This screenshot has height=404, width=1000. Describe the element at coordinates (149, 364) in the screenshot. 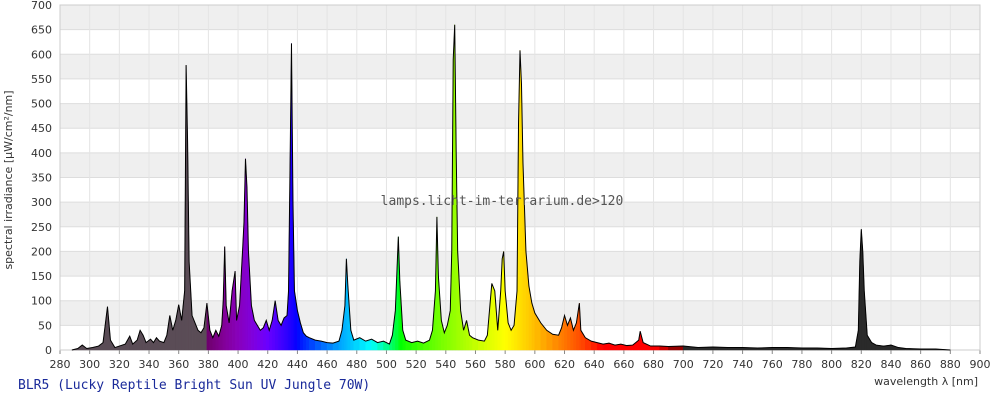

I see `x-tick-label: 340` at that location.